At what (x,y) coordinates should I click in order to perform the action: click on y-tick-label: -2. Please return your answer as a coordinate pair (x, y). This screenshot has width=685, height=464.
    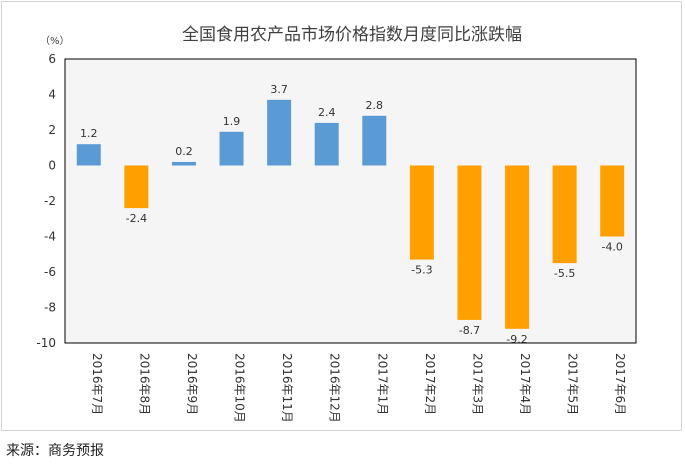
    Looking at the image, I should click on (50, 201).